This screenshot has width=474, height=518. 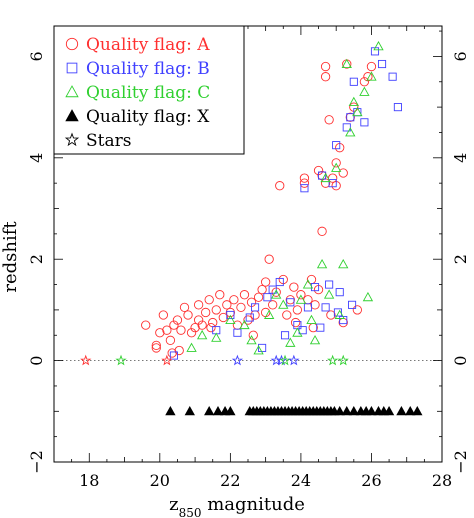 I want to click on series-quality-flag-x, so click(x=294, y=410).